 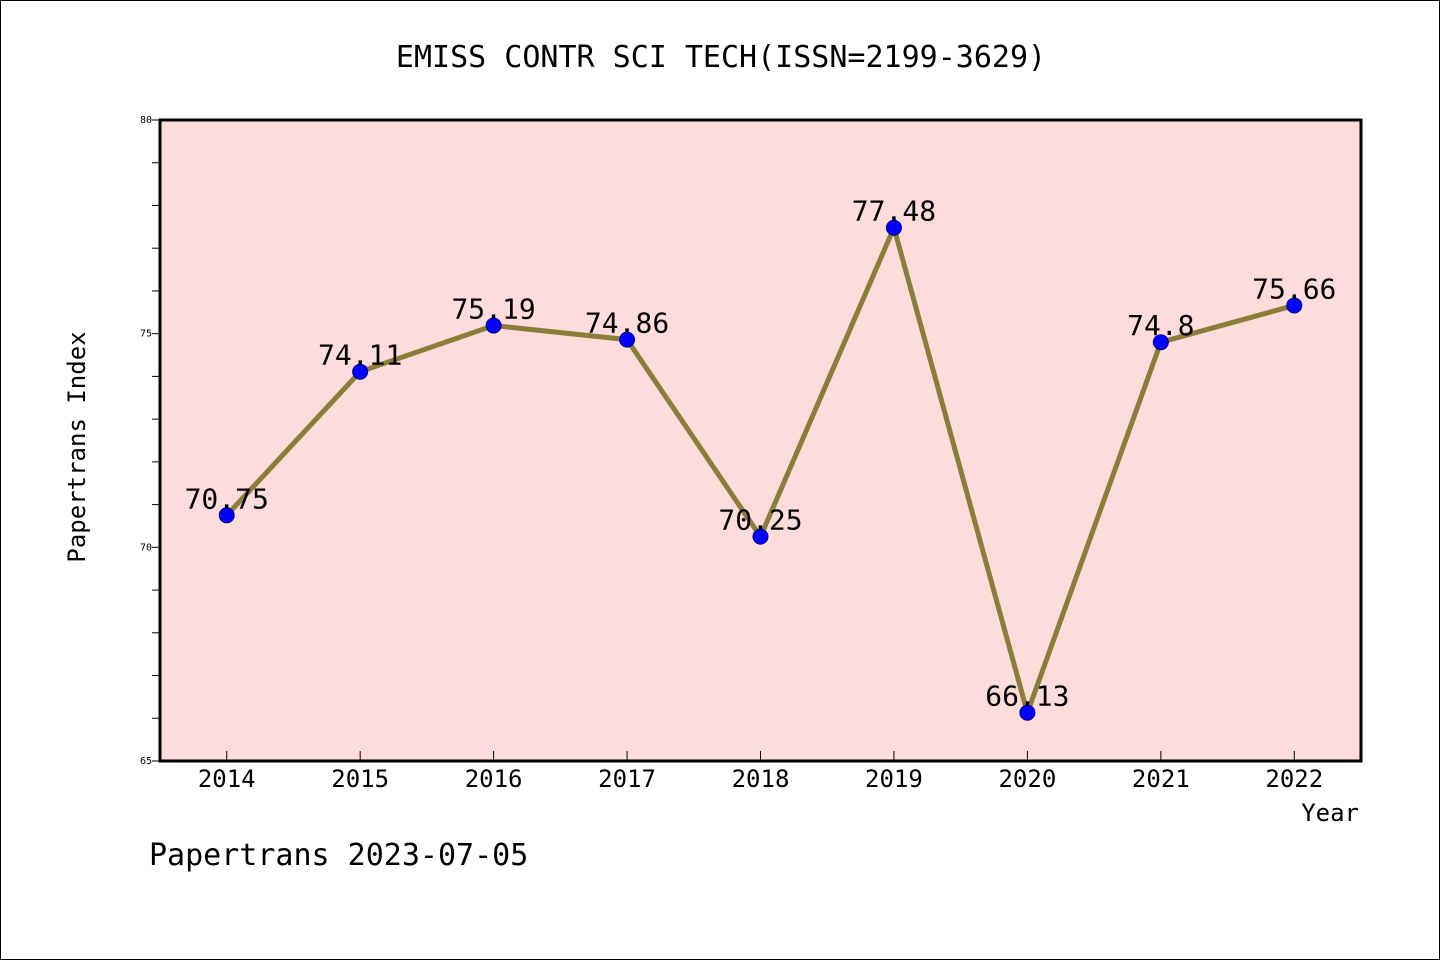 I want to click on chart-title: EMISS CONTR SCI TECH(ISSN=2199-3629), so click(x=721, y=57).